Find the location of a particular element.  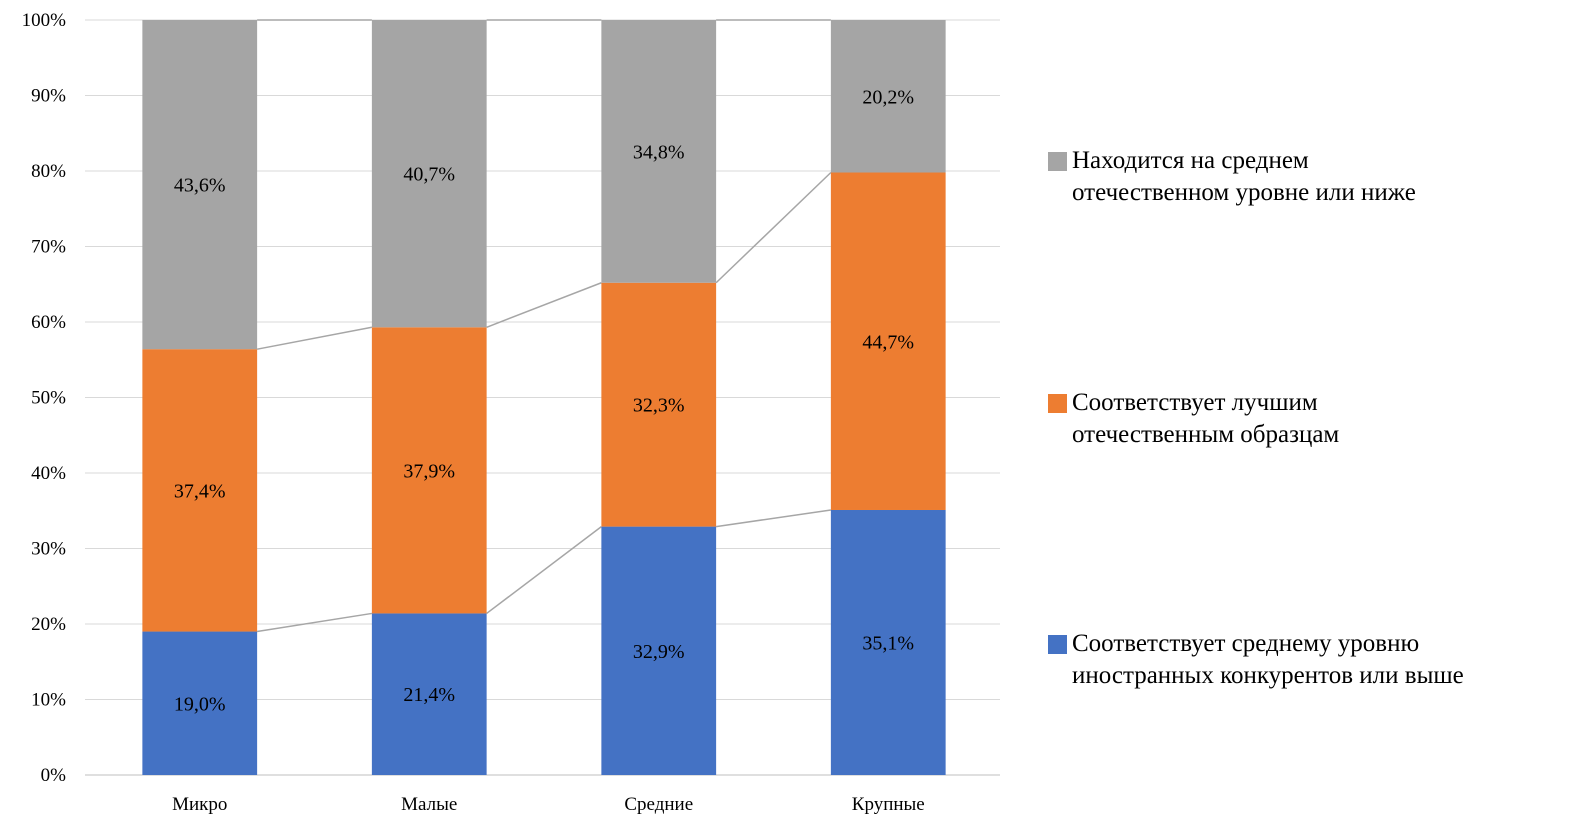

legend-label-gray-line2: отечественном уровне или ниже is located at coordinates (1244, 192).